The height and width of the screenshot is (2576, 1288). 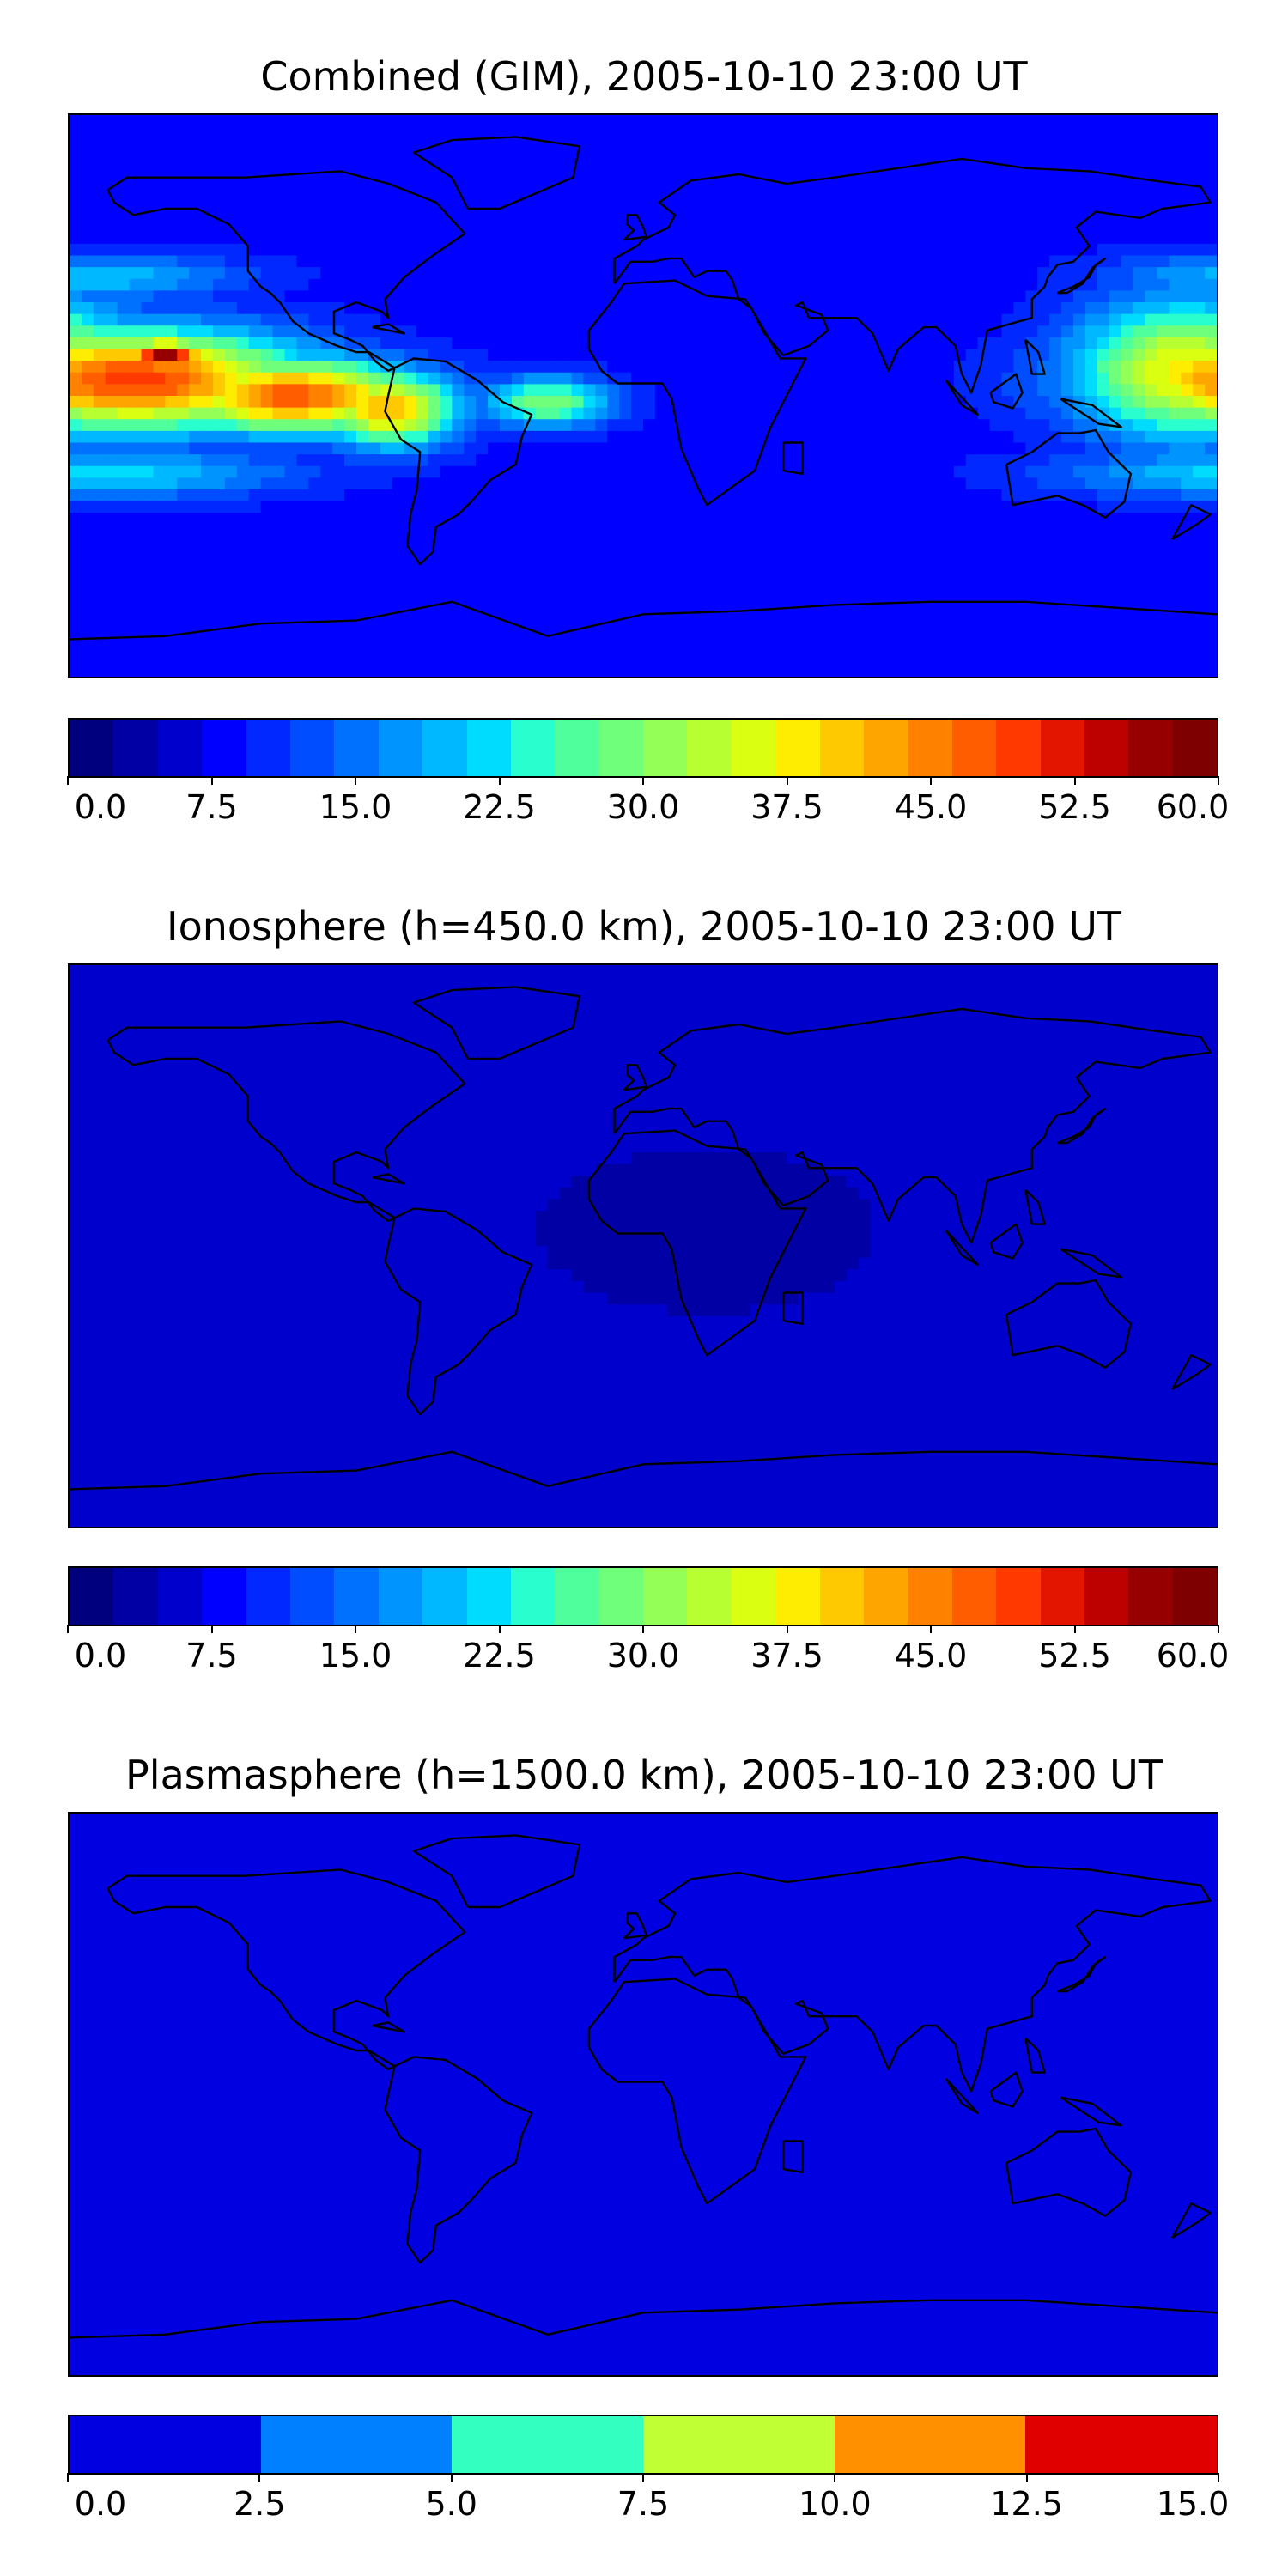 I want to click on colorbar-tick-mark, so click(x=643, y=781).